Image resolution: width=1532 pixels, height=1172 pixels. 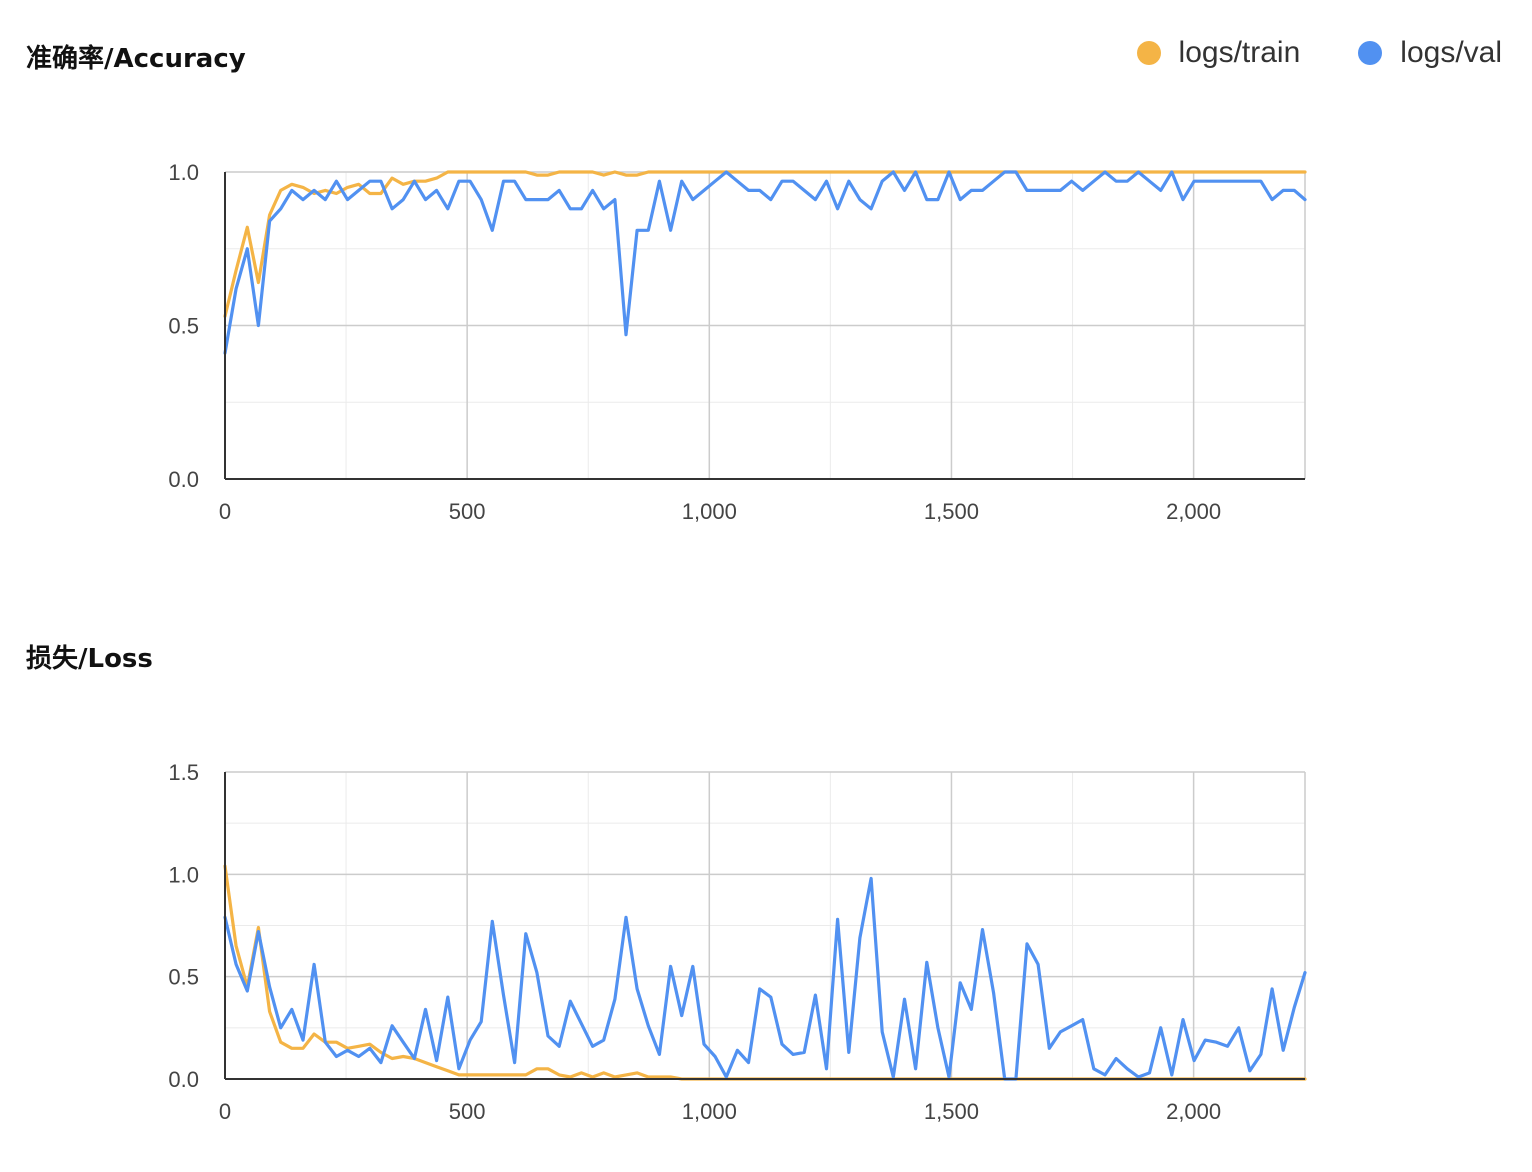 What do you see at coordinates (136, 59) in the screenshot?
I see `accuracy-chart-title: 准确率/Accuracy` at bounding box center [136, 59].